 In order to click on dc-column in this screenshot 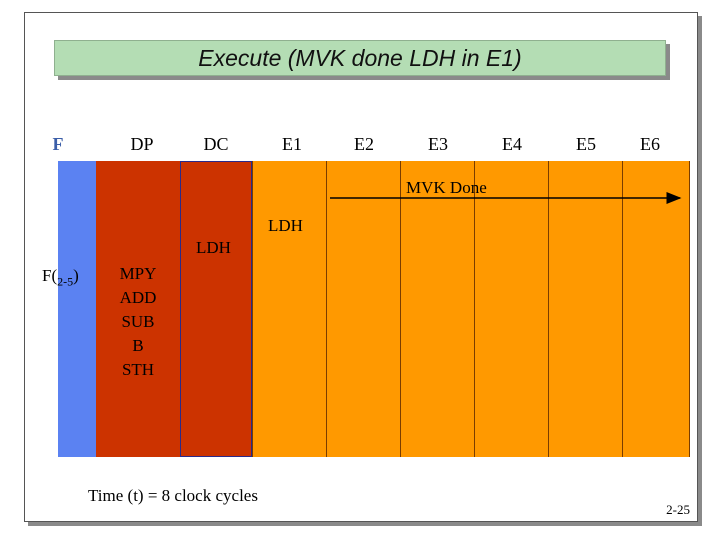, I will do `click(216, 309)`.